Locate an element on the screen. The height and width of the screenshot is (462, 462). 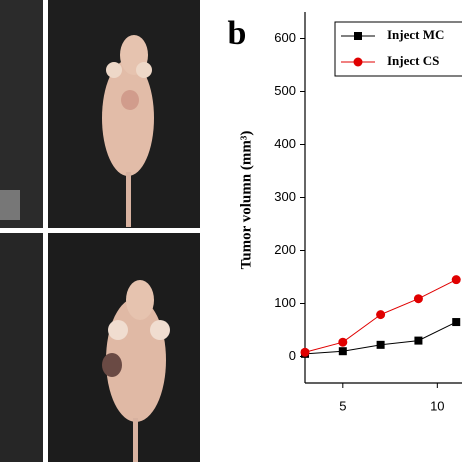
y-tick-label: 500 is located at coordinates (285, 90).